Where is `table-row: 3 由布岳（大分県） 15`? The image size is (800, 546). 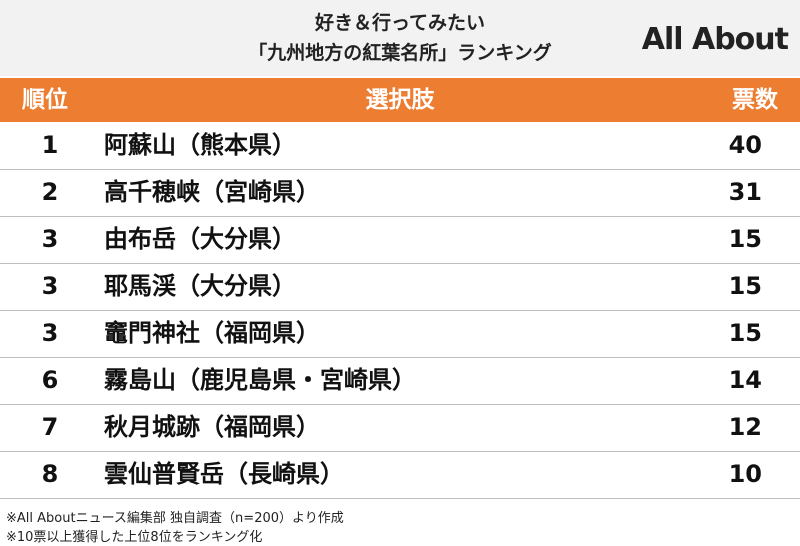 table-row: 3 由布岳（大分県） 15 is located at coordinates (400, 240).